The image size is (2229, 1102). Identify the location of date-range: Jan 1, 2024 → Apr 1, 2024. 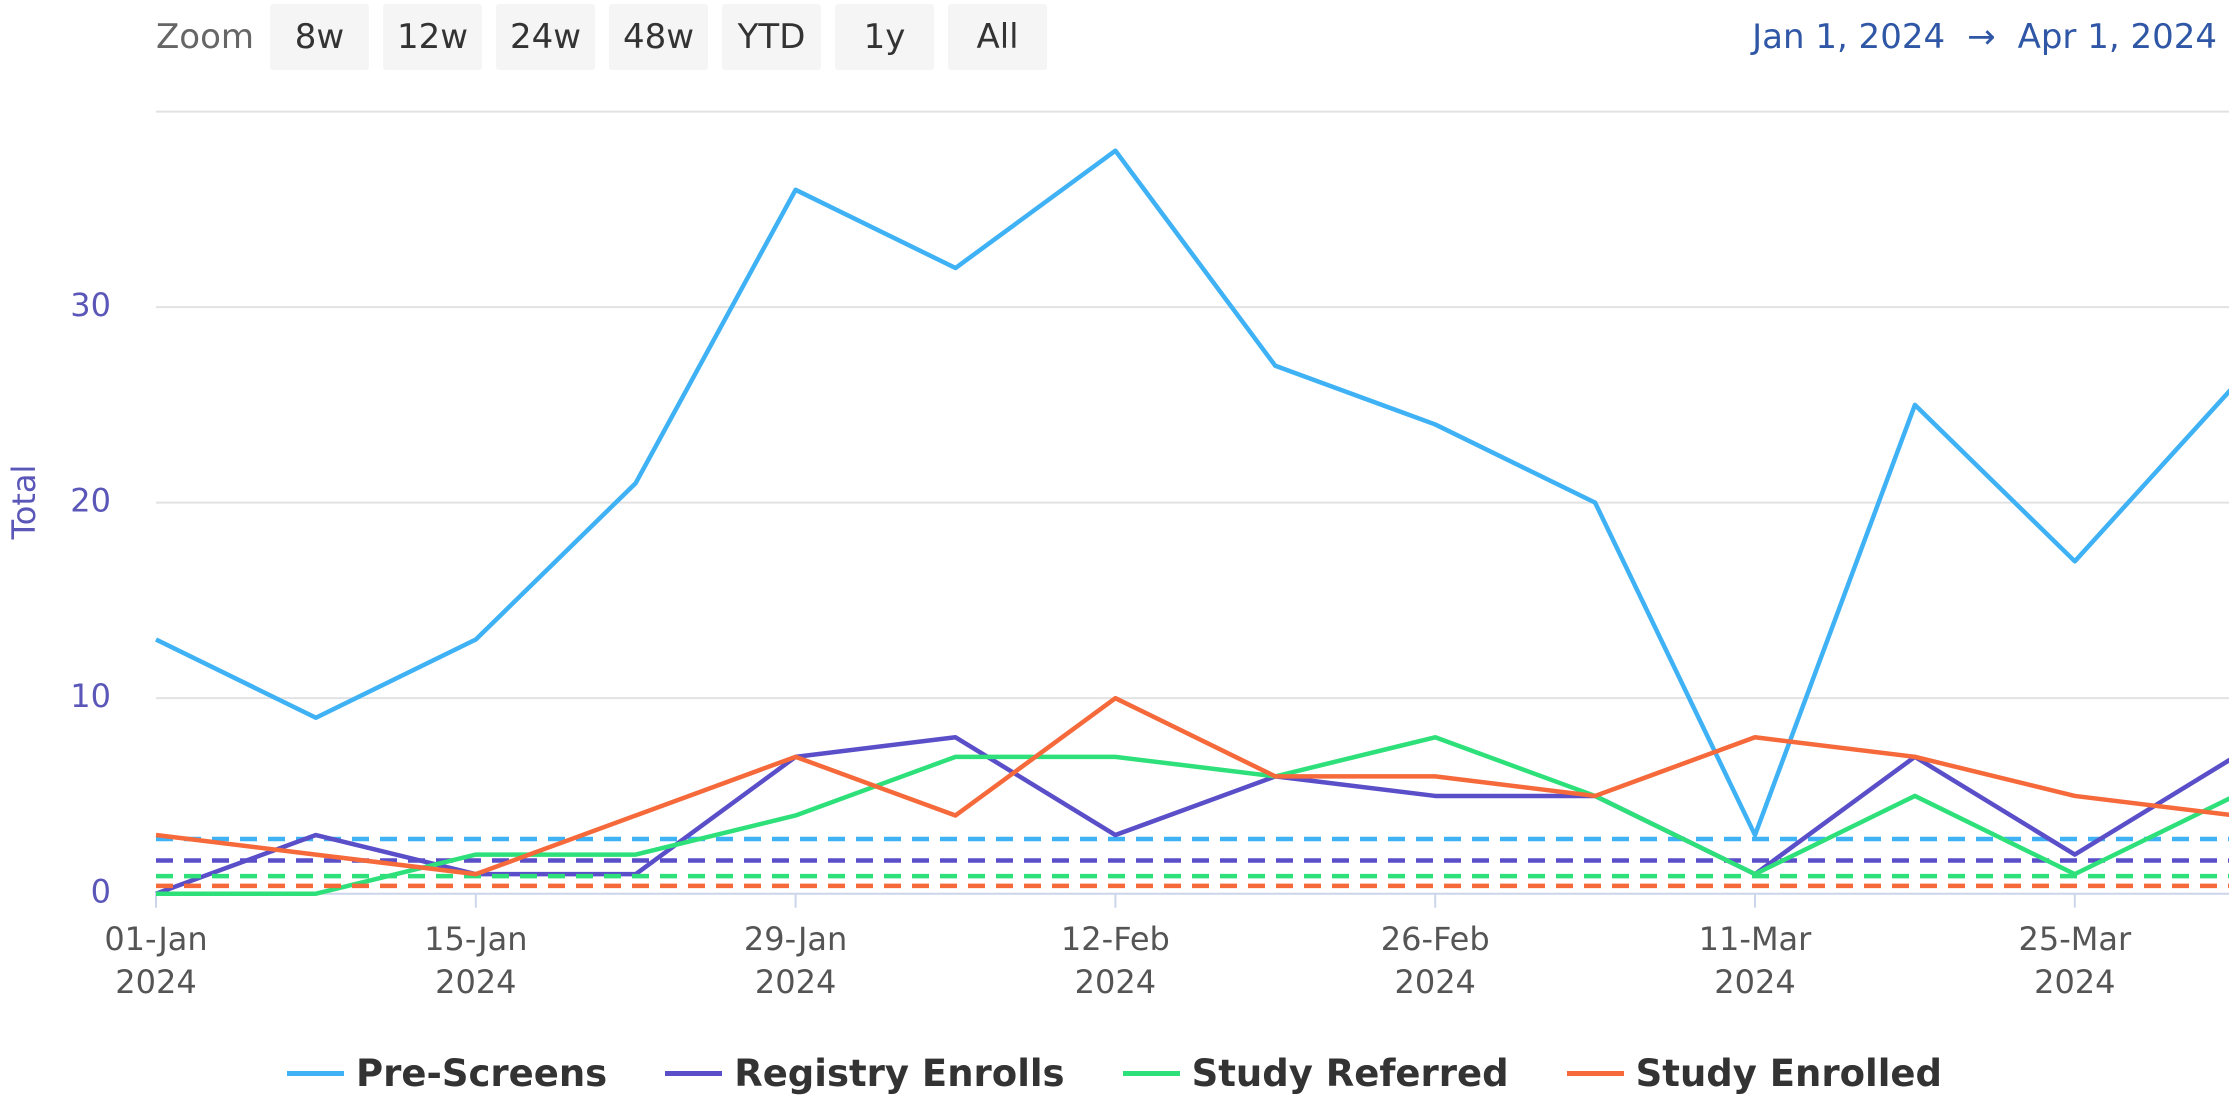
(1984, 37).